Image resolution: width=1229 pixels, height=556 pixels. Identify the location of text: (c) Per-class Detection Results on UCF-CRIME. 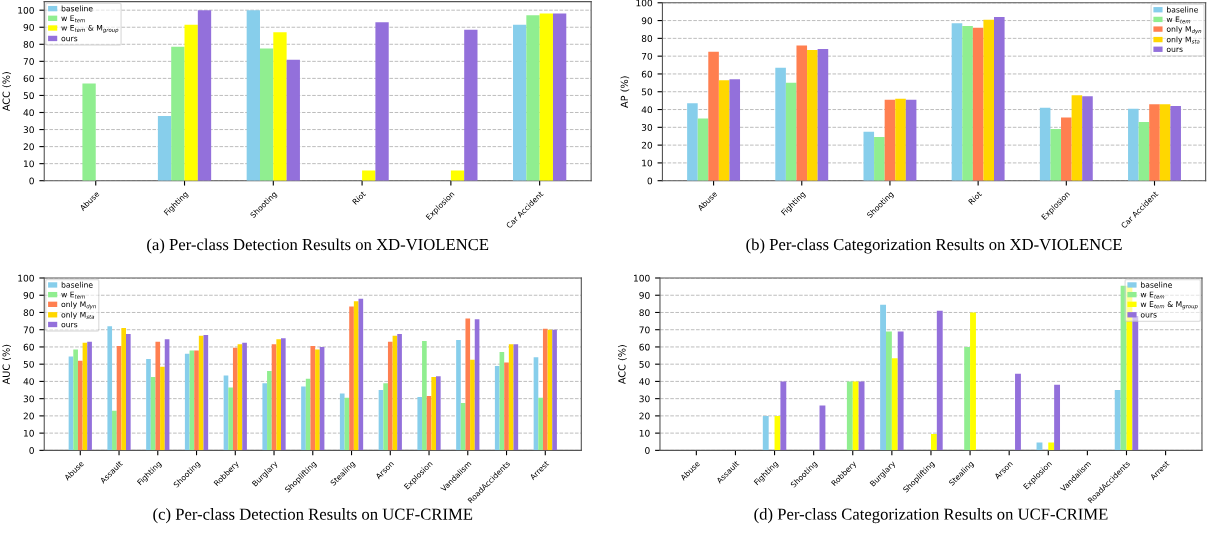
(313, 516).